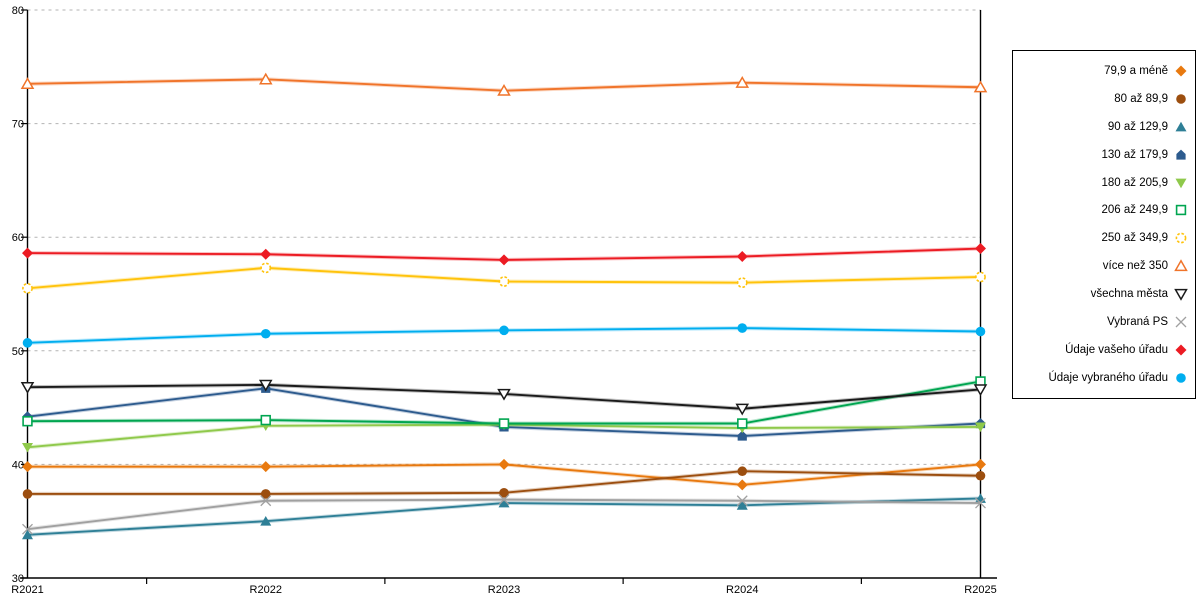 The image size is (1200, 600). Describe the element at coordinates (1134, 154) in the screenshot. I see `legend-item-label: 130 až 179,9` at that location.